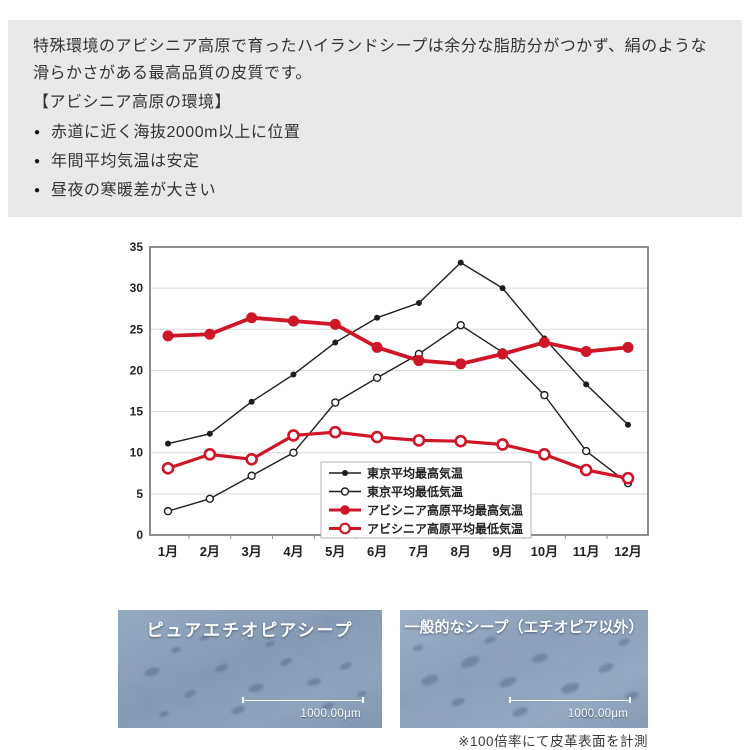 This screenshot has height=750, width=750. What do you see at coordinates (293, 551) in the screenshot?
I see `x-axis-label: 4月` at bounding box center [293, 551].